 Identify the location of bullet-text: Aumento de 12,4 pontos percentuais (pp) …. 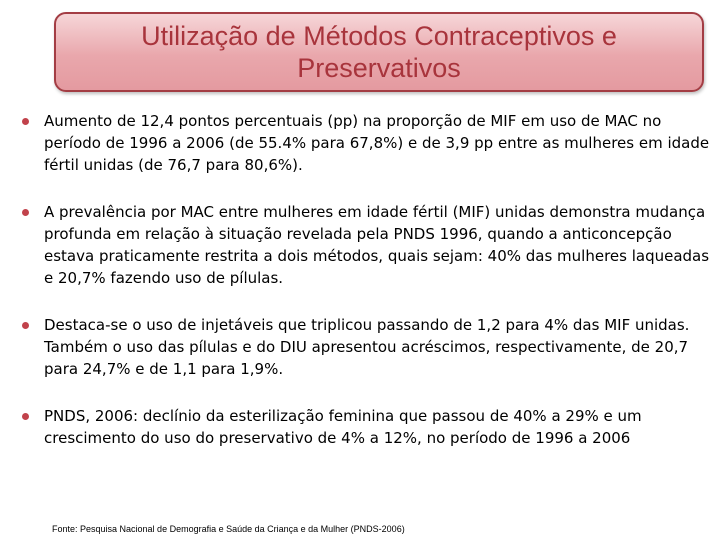
(377, 143).